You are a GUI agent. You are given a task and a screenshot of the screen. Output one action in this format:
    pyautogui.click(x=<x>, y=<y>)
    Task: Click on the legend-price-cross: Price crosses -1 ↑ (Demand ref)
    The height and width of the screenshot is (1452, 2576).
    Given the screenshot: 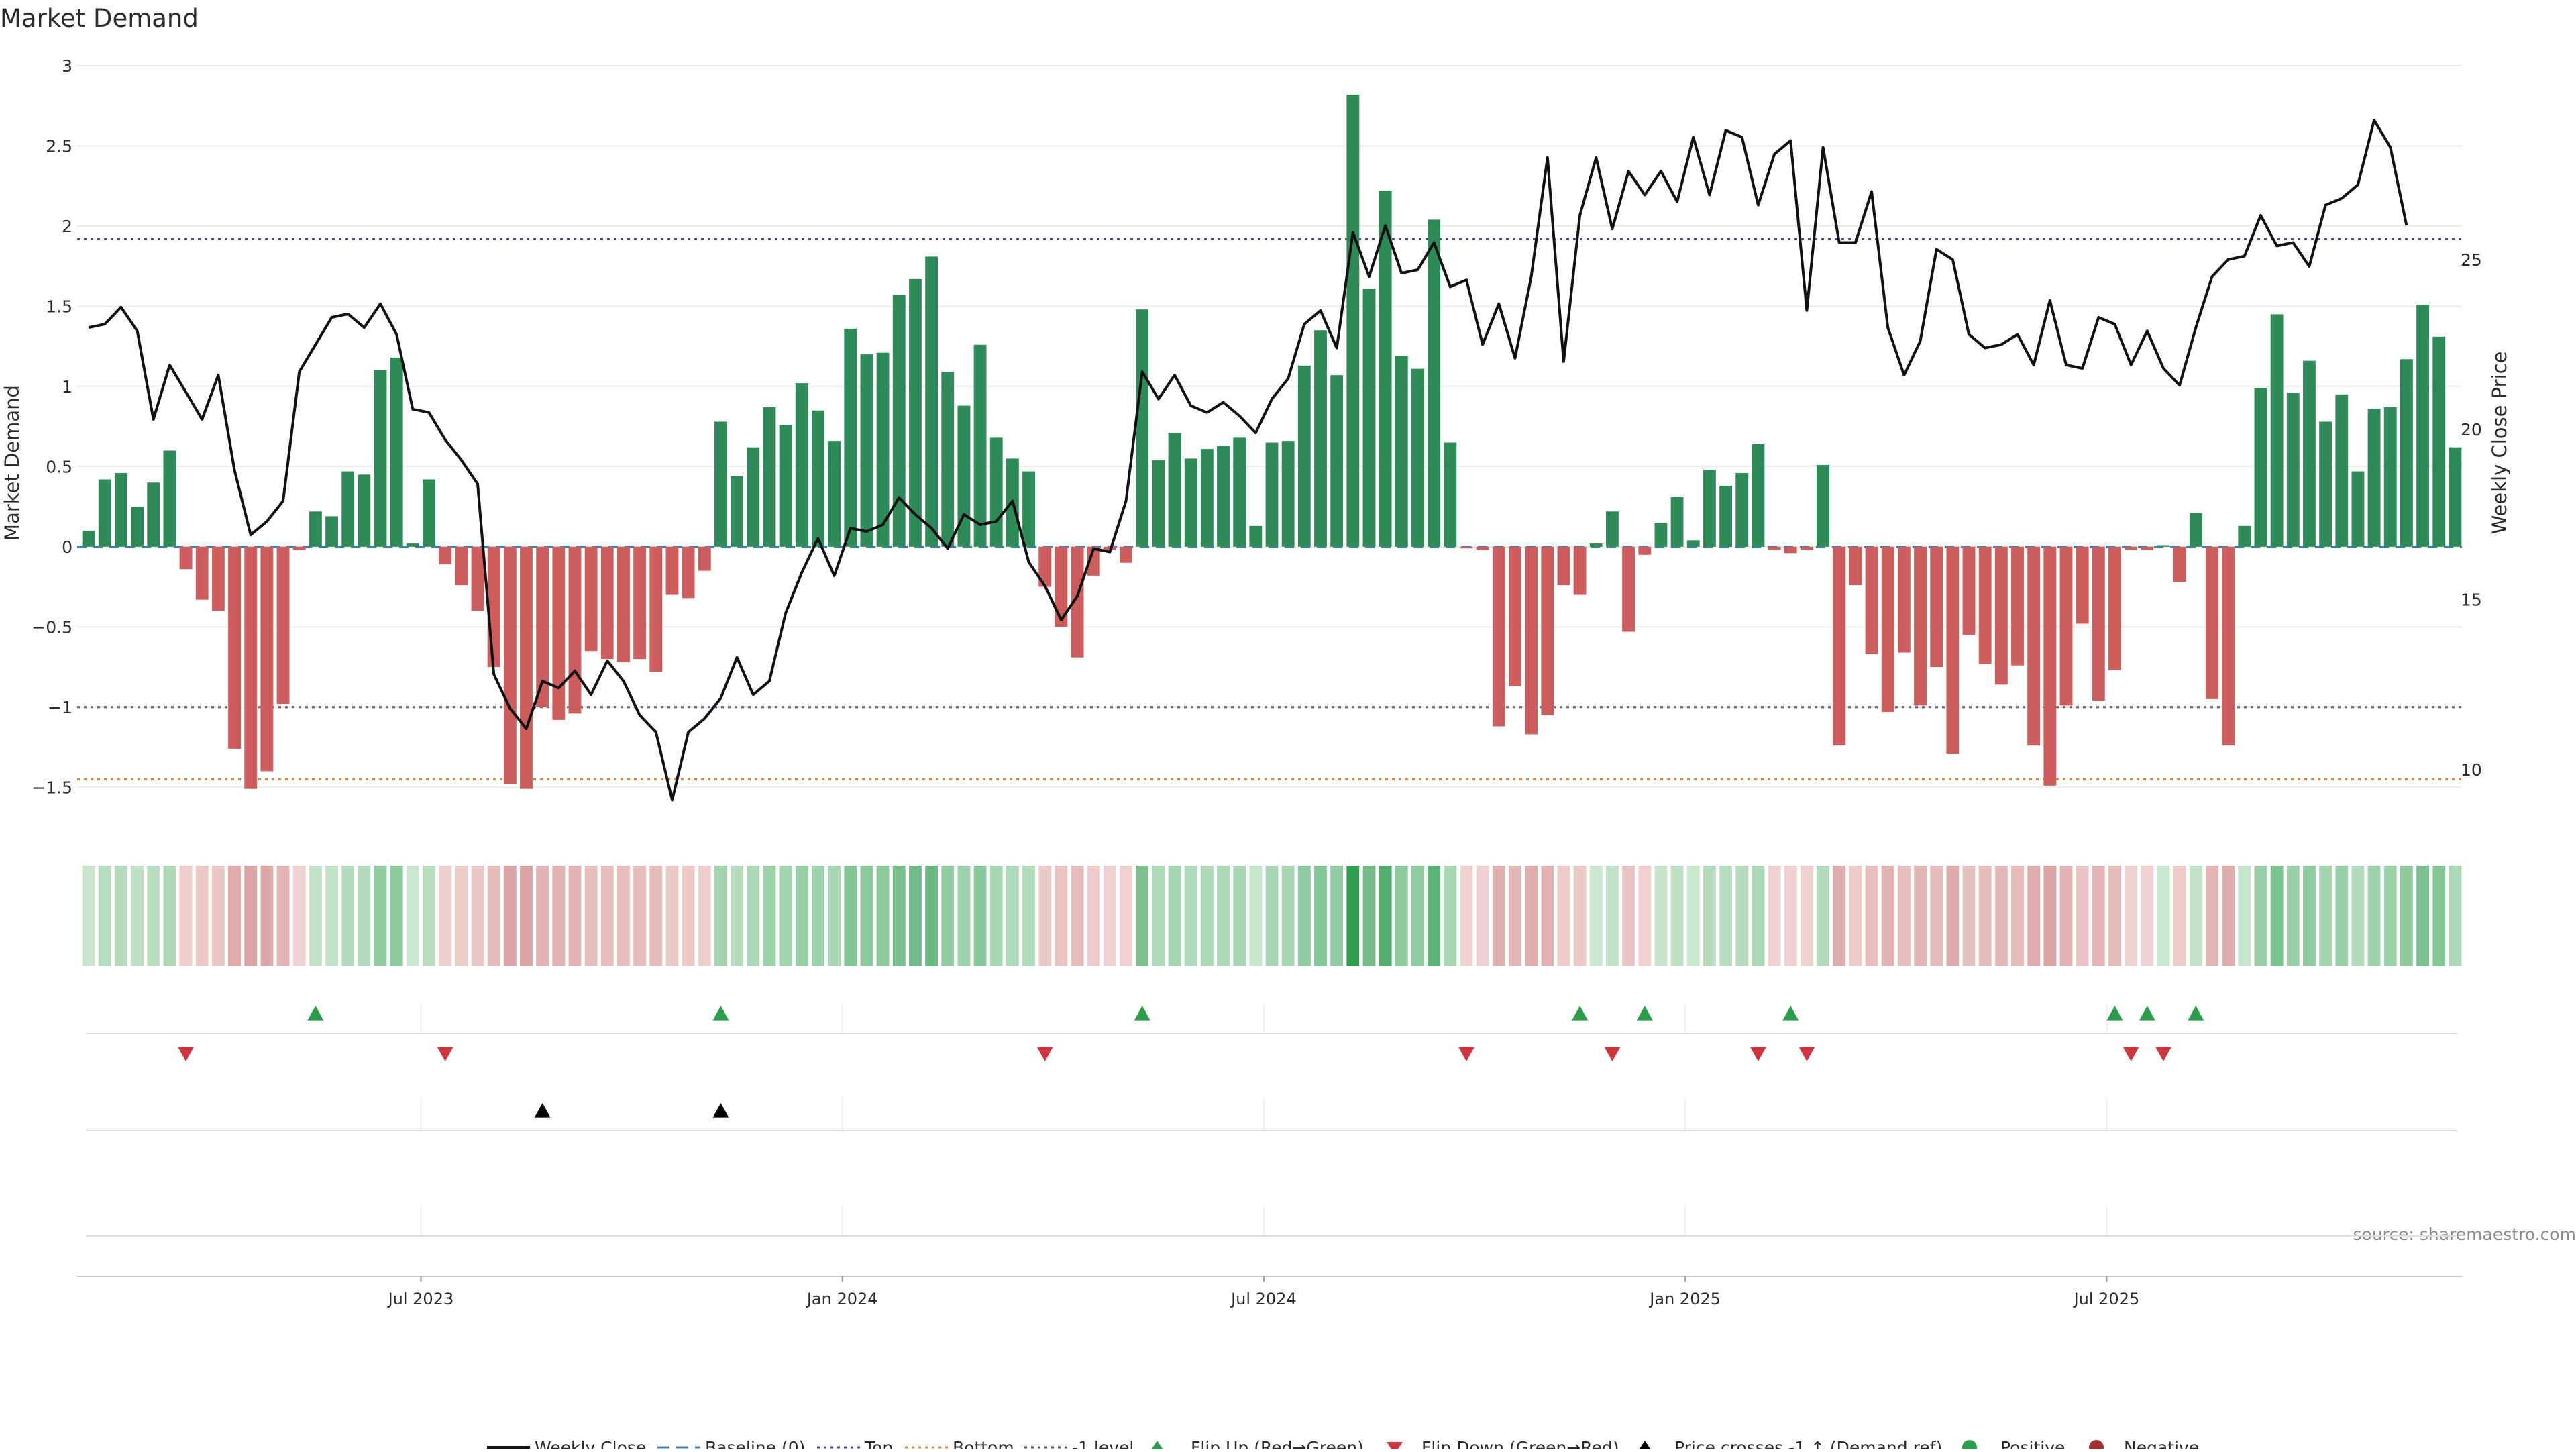 What is the action you would take?
    pyautogui.click(x=1789, y=1444)
    